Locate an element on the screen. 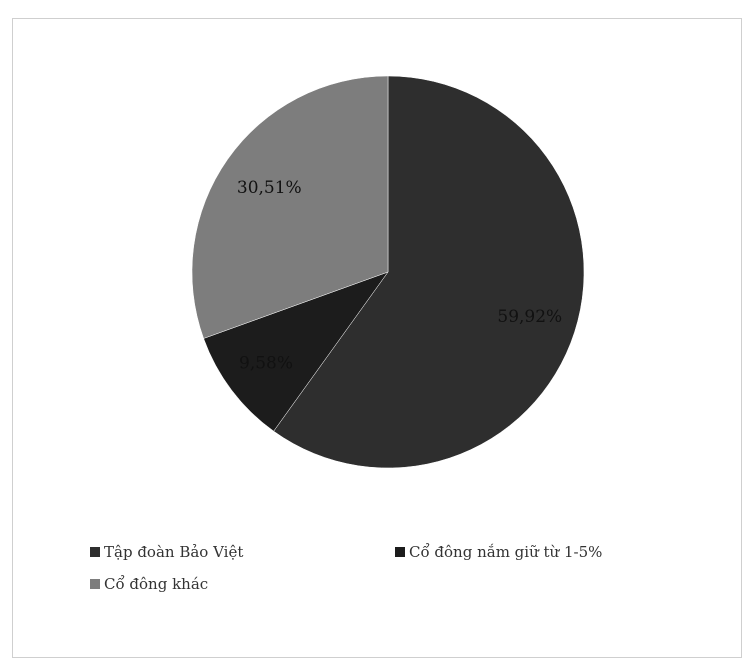  data-label-tap-doan-bao-viet: 59,92% is located at coordinates (529, 317).